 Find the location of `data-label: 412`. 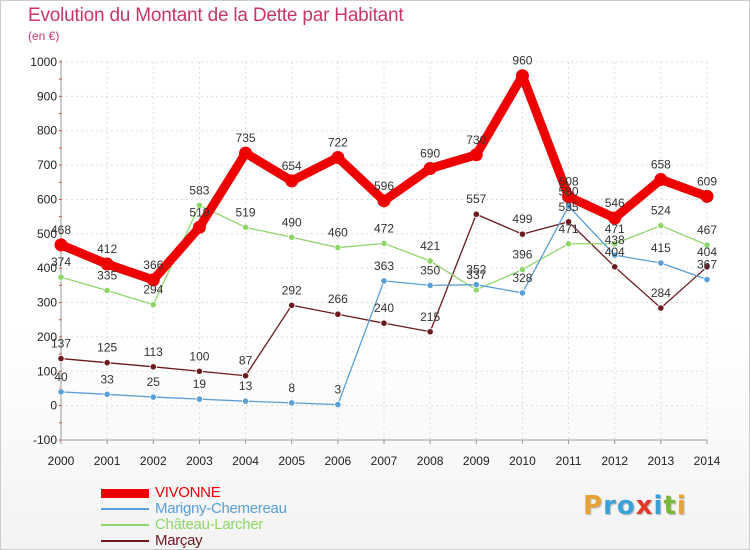

data-label: 412 is located at coordinates (107, 249).